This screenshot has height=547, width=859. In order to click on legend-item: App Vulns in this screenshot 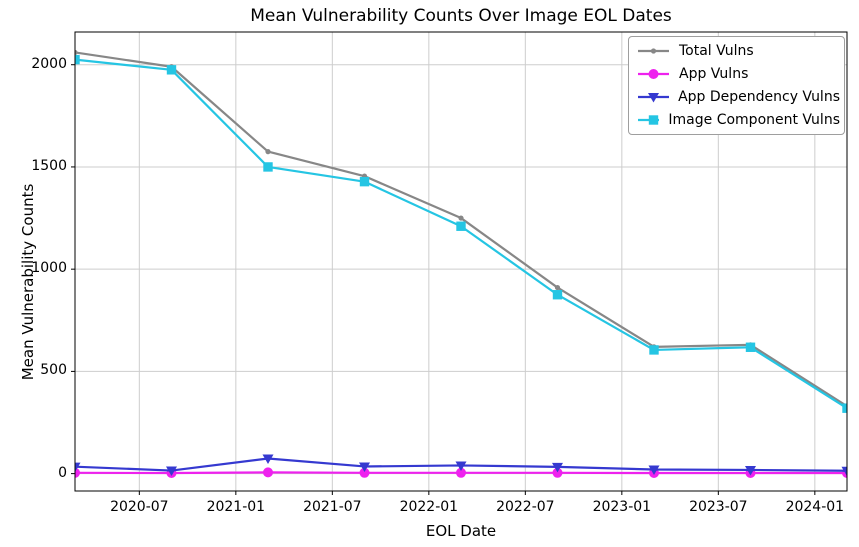, I will do `click(738, 74)`.